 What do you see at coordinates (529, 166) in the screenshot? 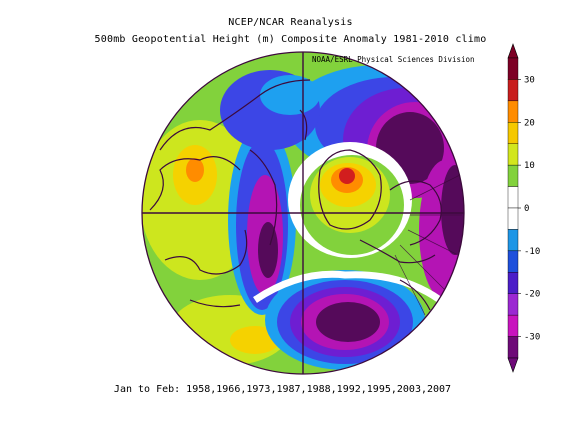
I see `colorbar-tick-label: 10` at bounding box center [529, 166].